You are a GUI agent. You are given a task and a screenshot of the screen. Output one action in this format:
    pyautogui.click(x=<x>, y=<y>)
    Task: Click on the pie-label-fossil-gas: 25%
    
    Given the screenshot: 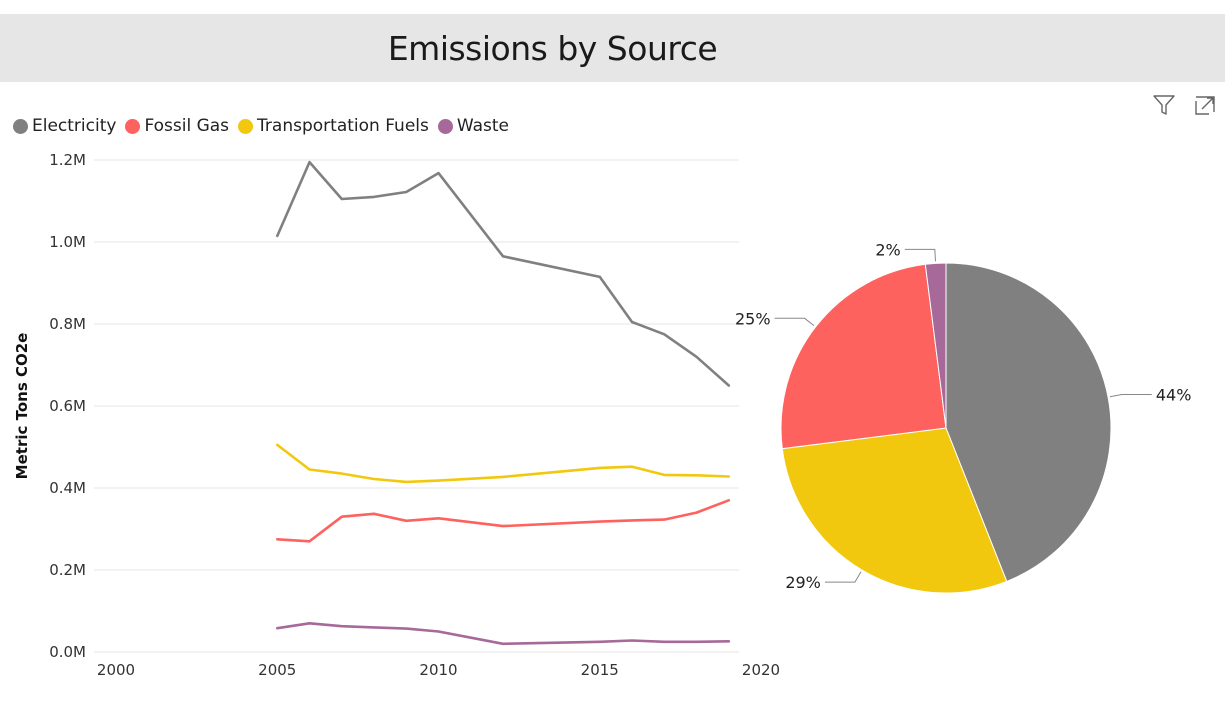 What is the action you would take?
    pyautogui.click(x=753, y=318)
    